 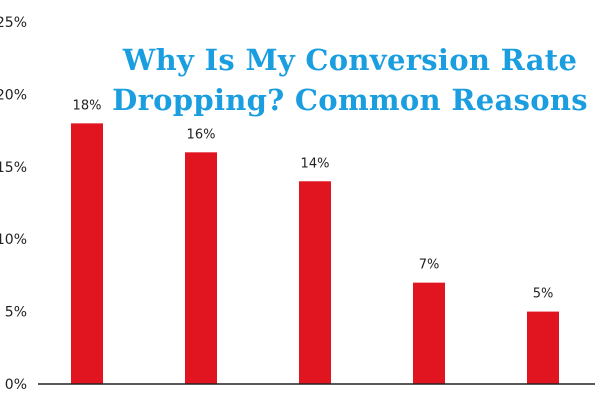 What do you see at coordinates (350, 100) in the screenshot?
I see `chart-title-line-2: Dropping? Common Reasons` at bounding box center [350, 100].